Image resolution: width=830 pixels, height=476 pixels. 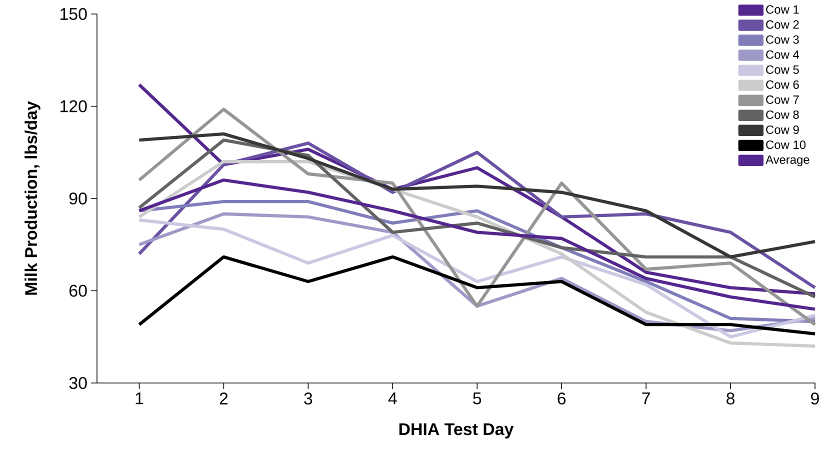 What do you see at coordinates (224, 398) in the screenshot?
I see `x-tick-label: 2` at bounding box center [224, 398].